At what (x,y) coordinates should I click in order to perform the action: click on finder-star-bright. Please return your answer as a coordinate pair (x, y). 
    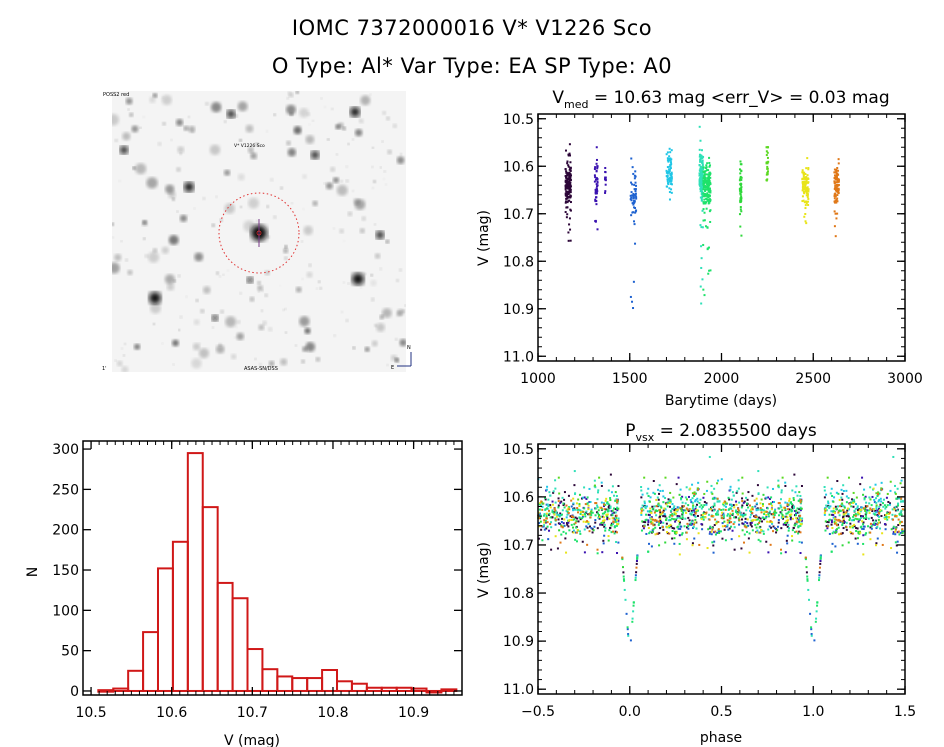
    Looking at the image, I should click on (124, 150).